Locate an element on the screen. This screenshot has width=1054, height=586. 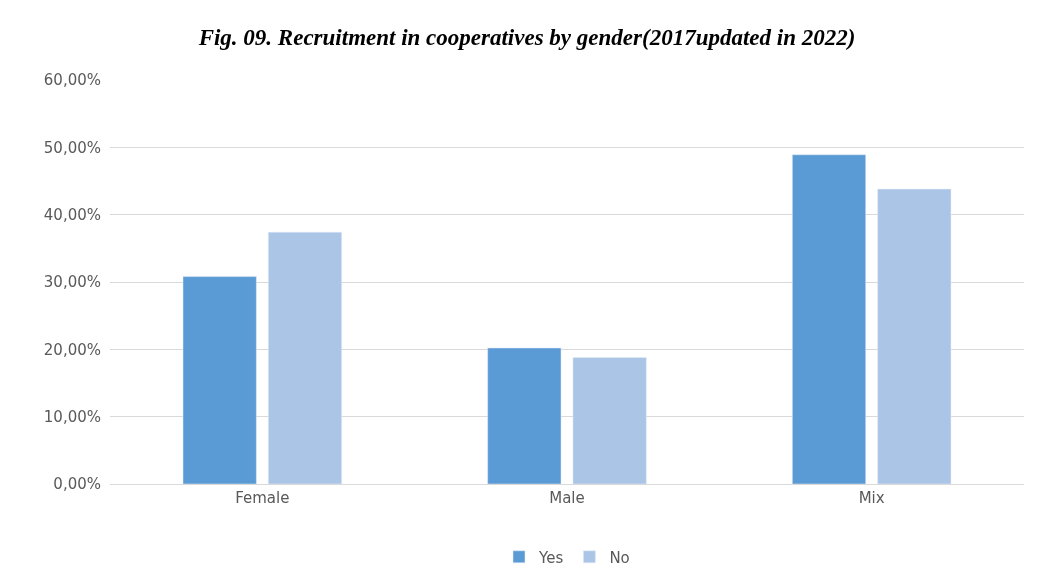
y-tick-label: 30,00% is located at coordinates (72, 282).